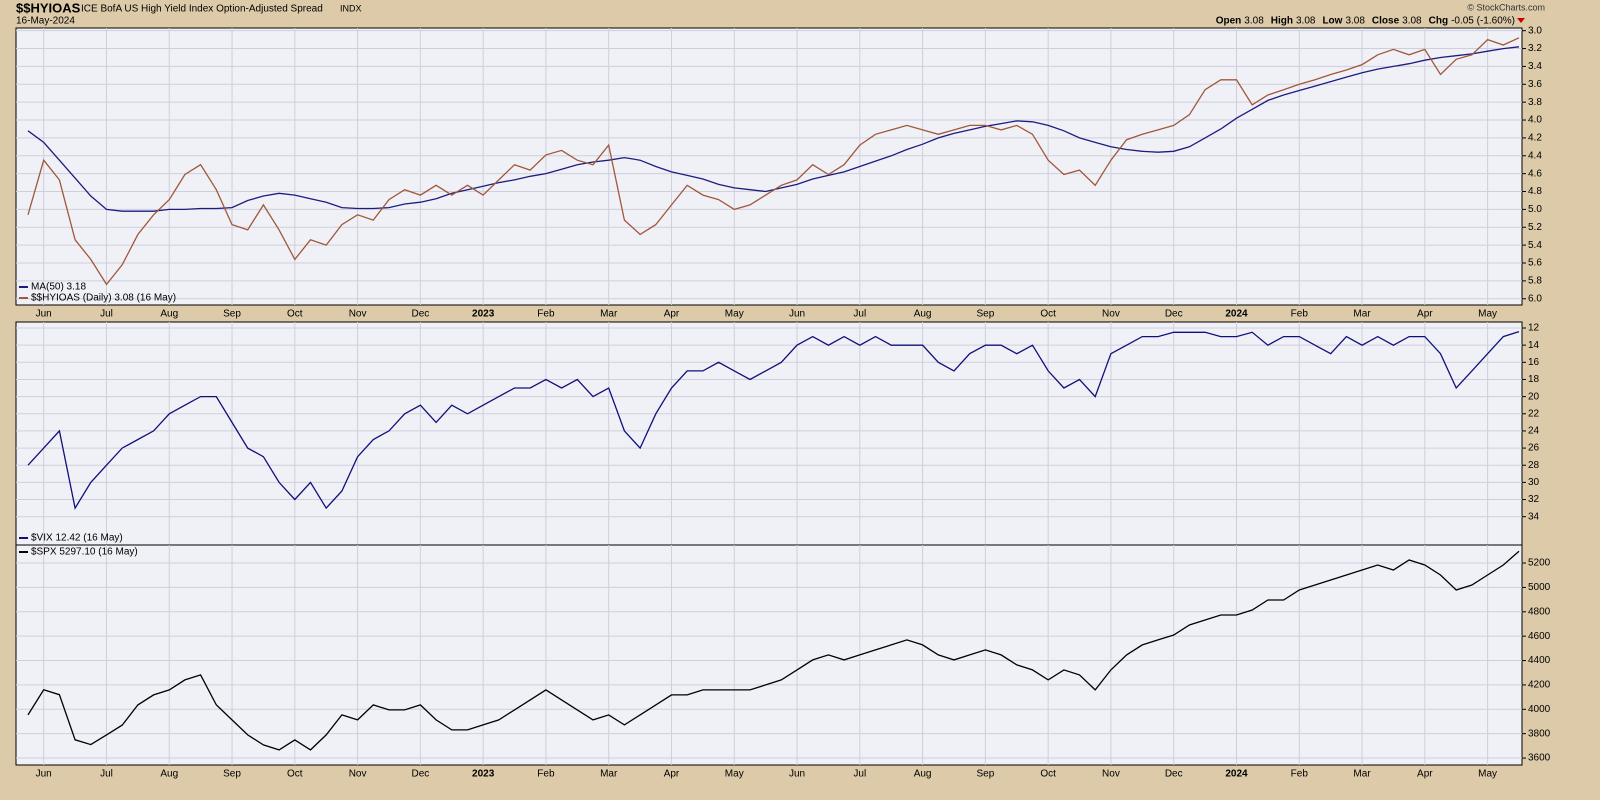  What do you see at coordinates (1535, 281) in the screenshot?
I see `y-tick-label: 5.8` at bounding box center [1535, 281].